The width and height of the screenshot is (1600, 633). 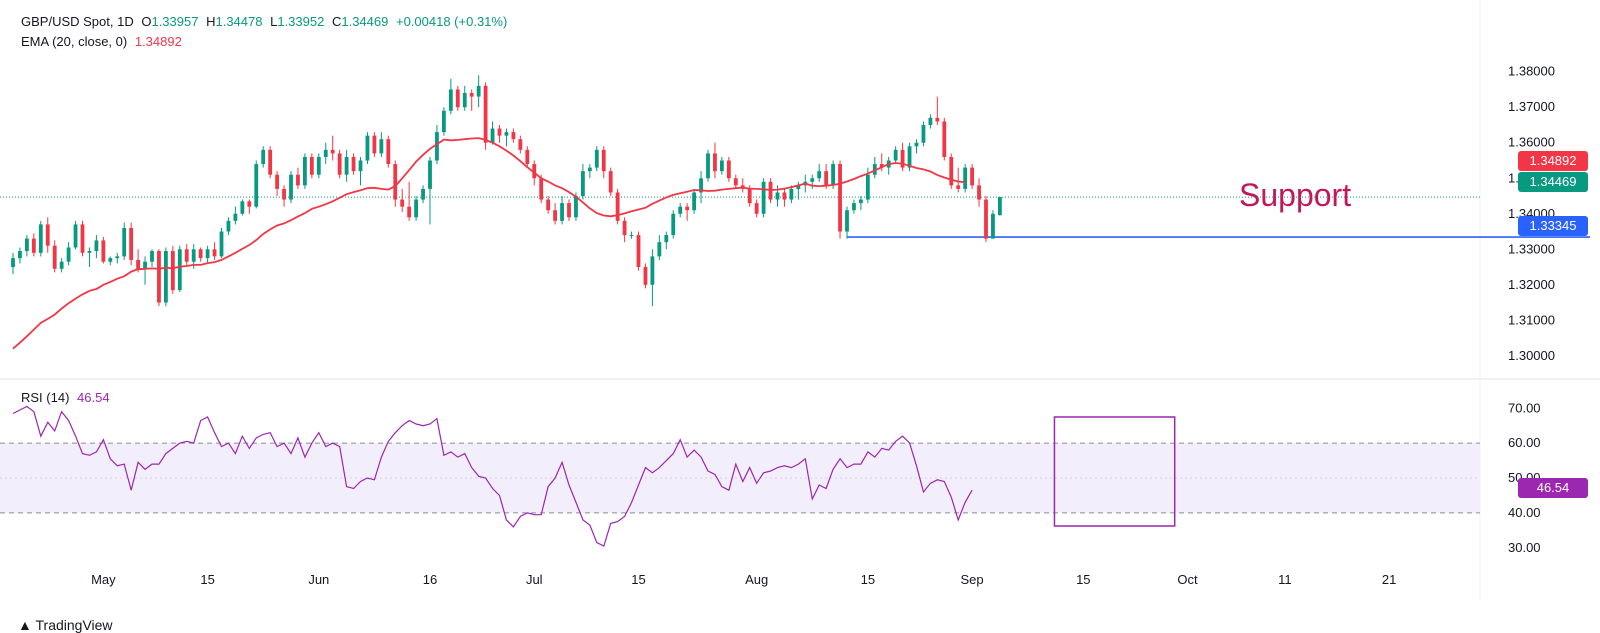 I want to click on time-axis-tick: Oct, so click(x=1187, y=579).